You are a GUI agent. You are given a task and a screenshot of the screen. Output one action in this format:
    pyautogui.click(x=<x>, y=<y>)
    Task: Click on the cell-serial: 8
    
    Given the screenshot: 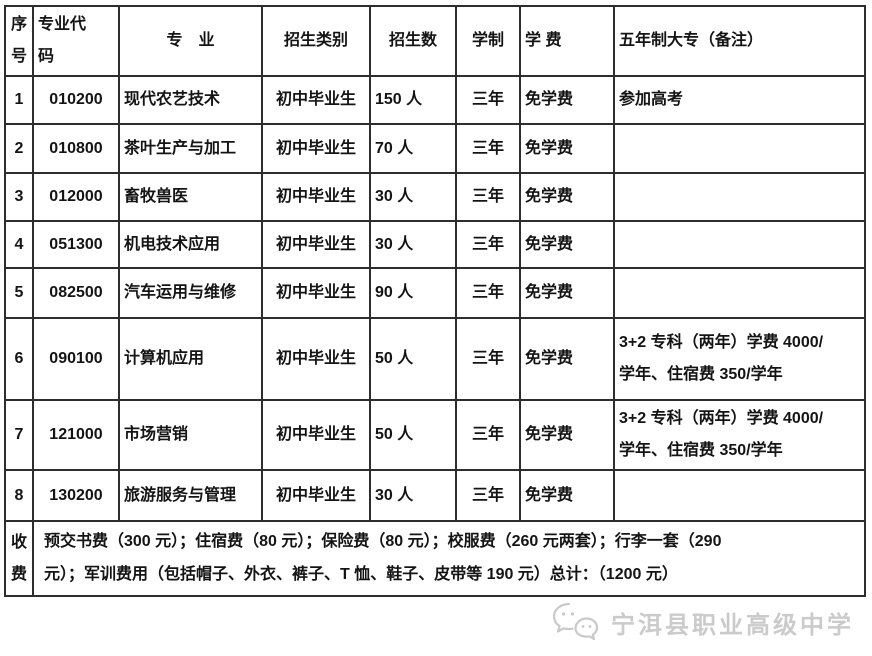 What is the action you would take?
    pyautogui.click(x=19, y=495)
    